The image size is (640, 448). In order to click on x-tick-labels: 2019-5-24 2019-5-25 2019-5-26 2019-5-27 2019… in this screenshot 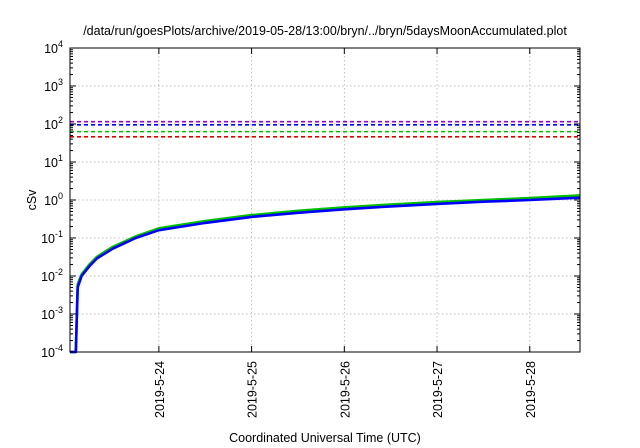, I will do `click(345, 389)`.